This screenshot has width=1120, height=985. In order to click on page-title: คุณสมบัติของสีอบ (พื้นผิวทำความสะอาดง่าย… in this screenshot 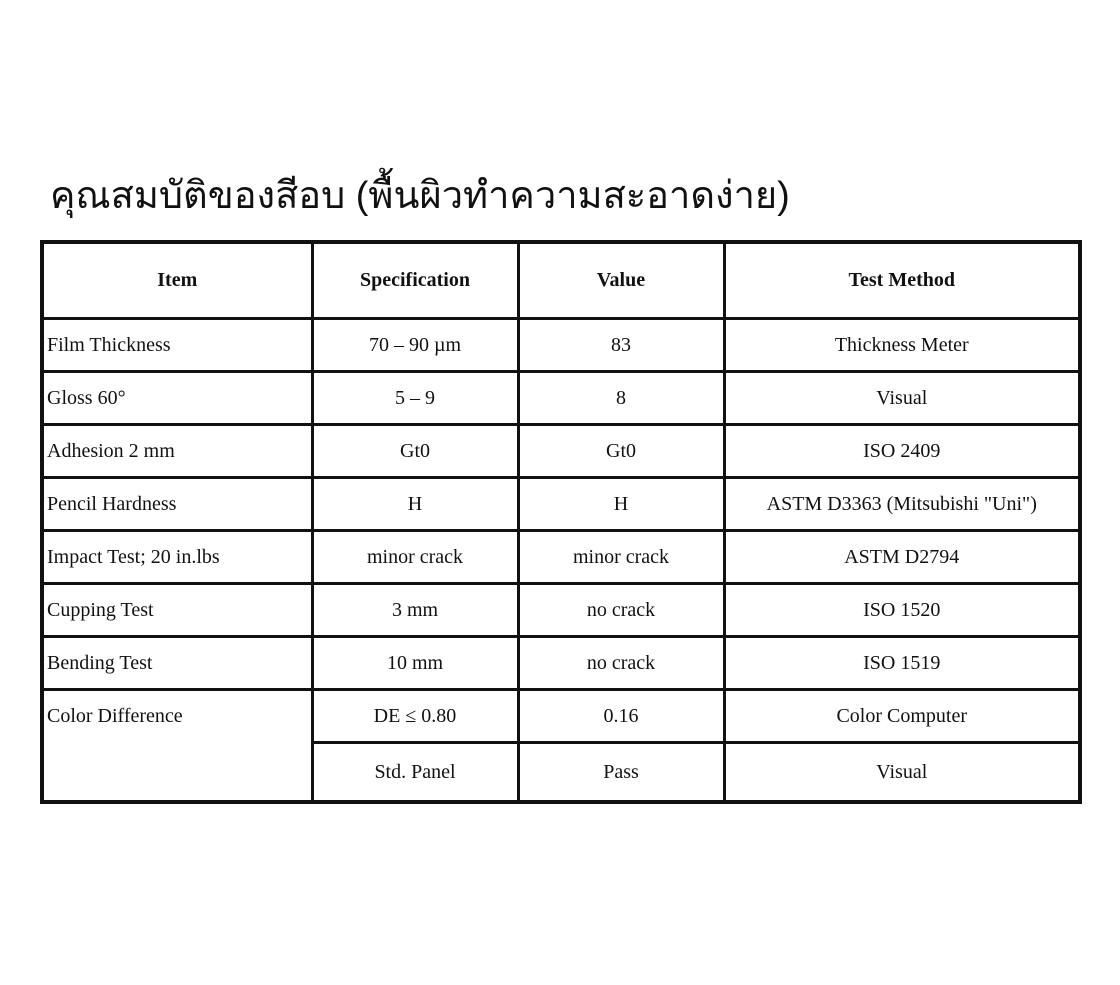, I will do `click(420, 196)`.